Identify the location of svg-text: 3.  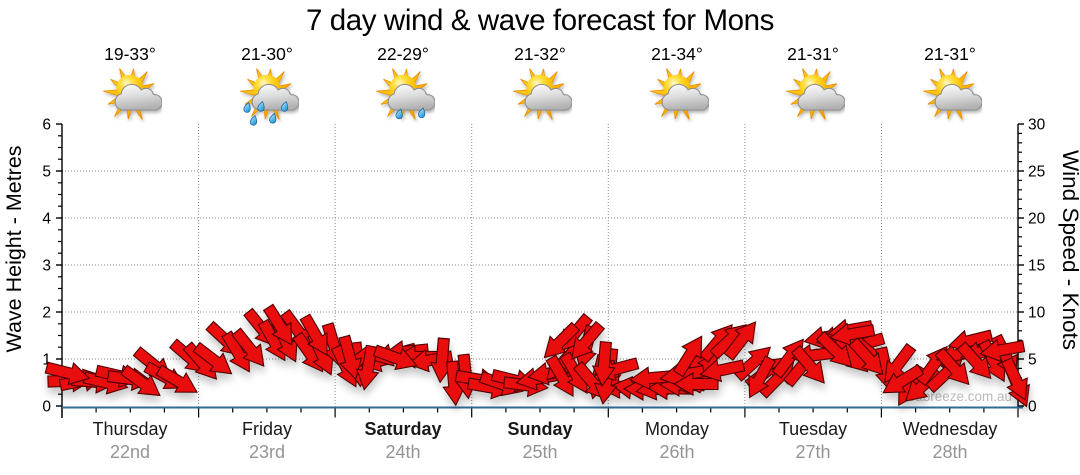
(46, 266).